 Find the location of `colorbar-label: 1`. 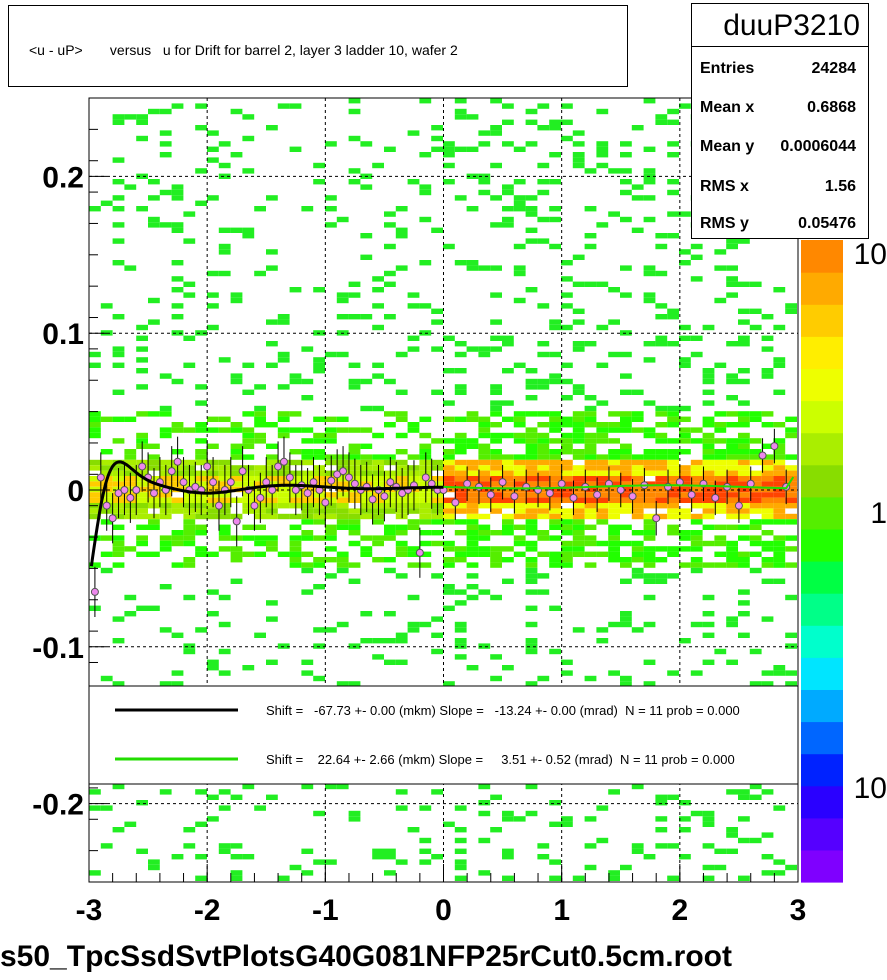

colorbar-label: 1 is located at coordinates (878, 513).